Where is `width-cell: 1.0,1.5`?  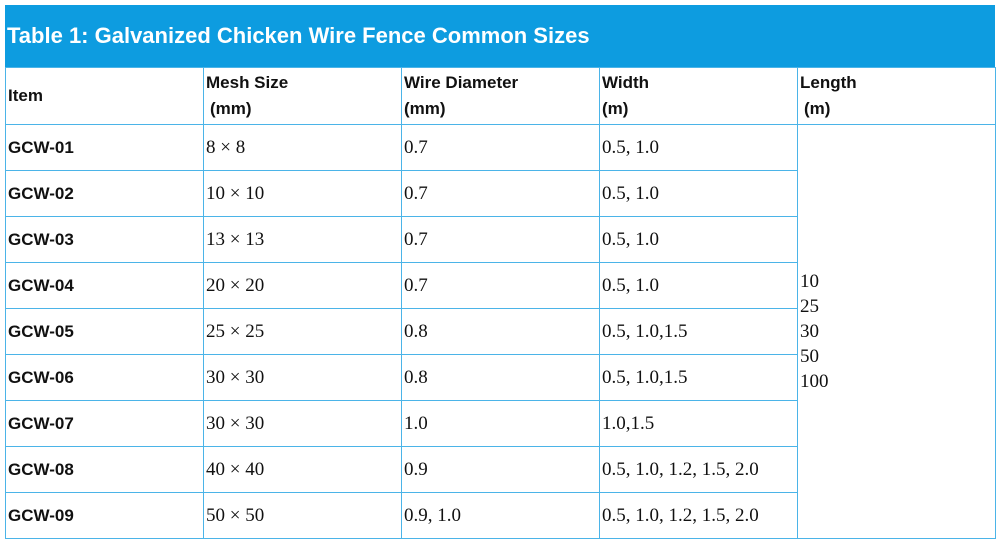 width-cell: 1.0,1.5 is located at coordinates (698, 423).